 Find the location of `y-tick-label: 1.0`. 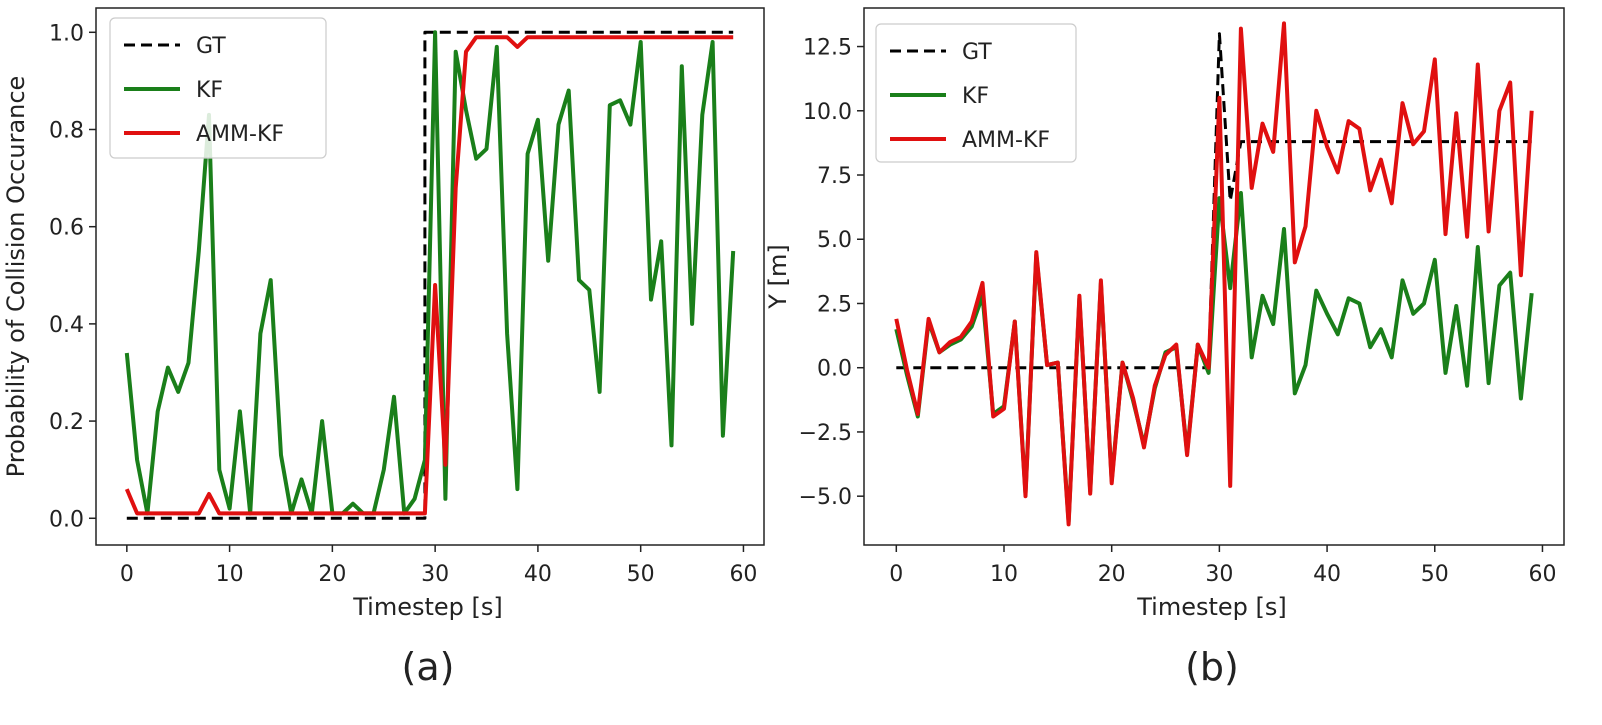

y-tick-label: 1.0 is located at coordinates (66, 33).